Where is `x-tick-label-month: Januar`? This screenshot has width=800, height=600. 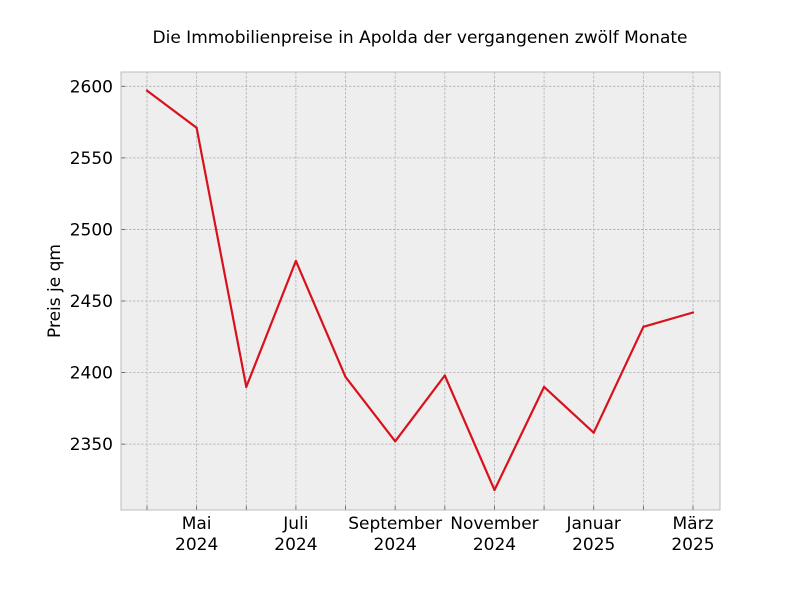 x-tick-label-month: Januar is located at coordinates (593, 524).